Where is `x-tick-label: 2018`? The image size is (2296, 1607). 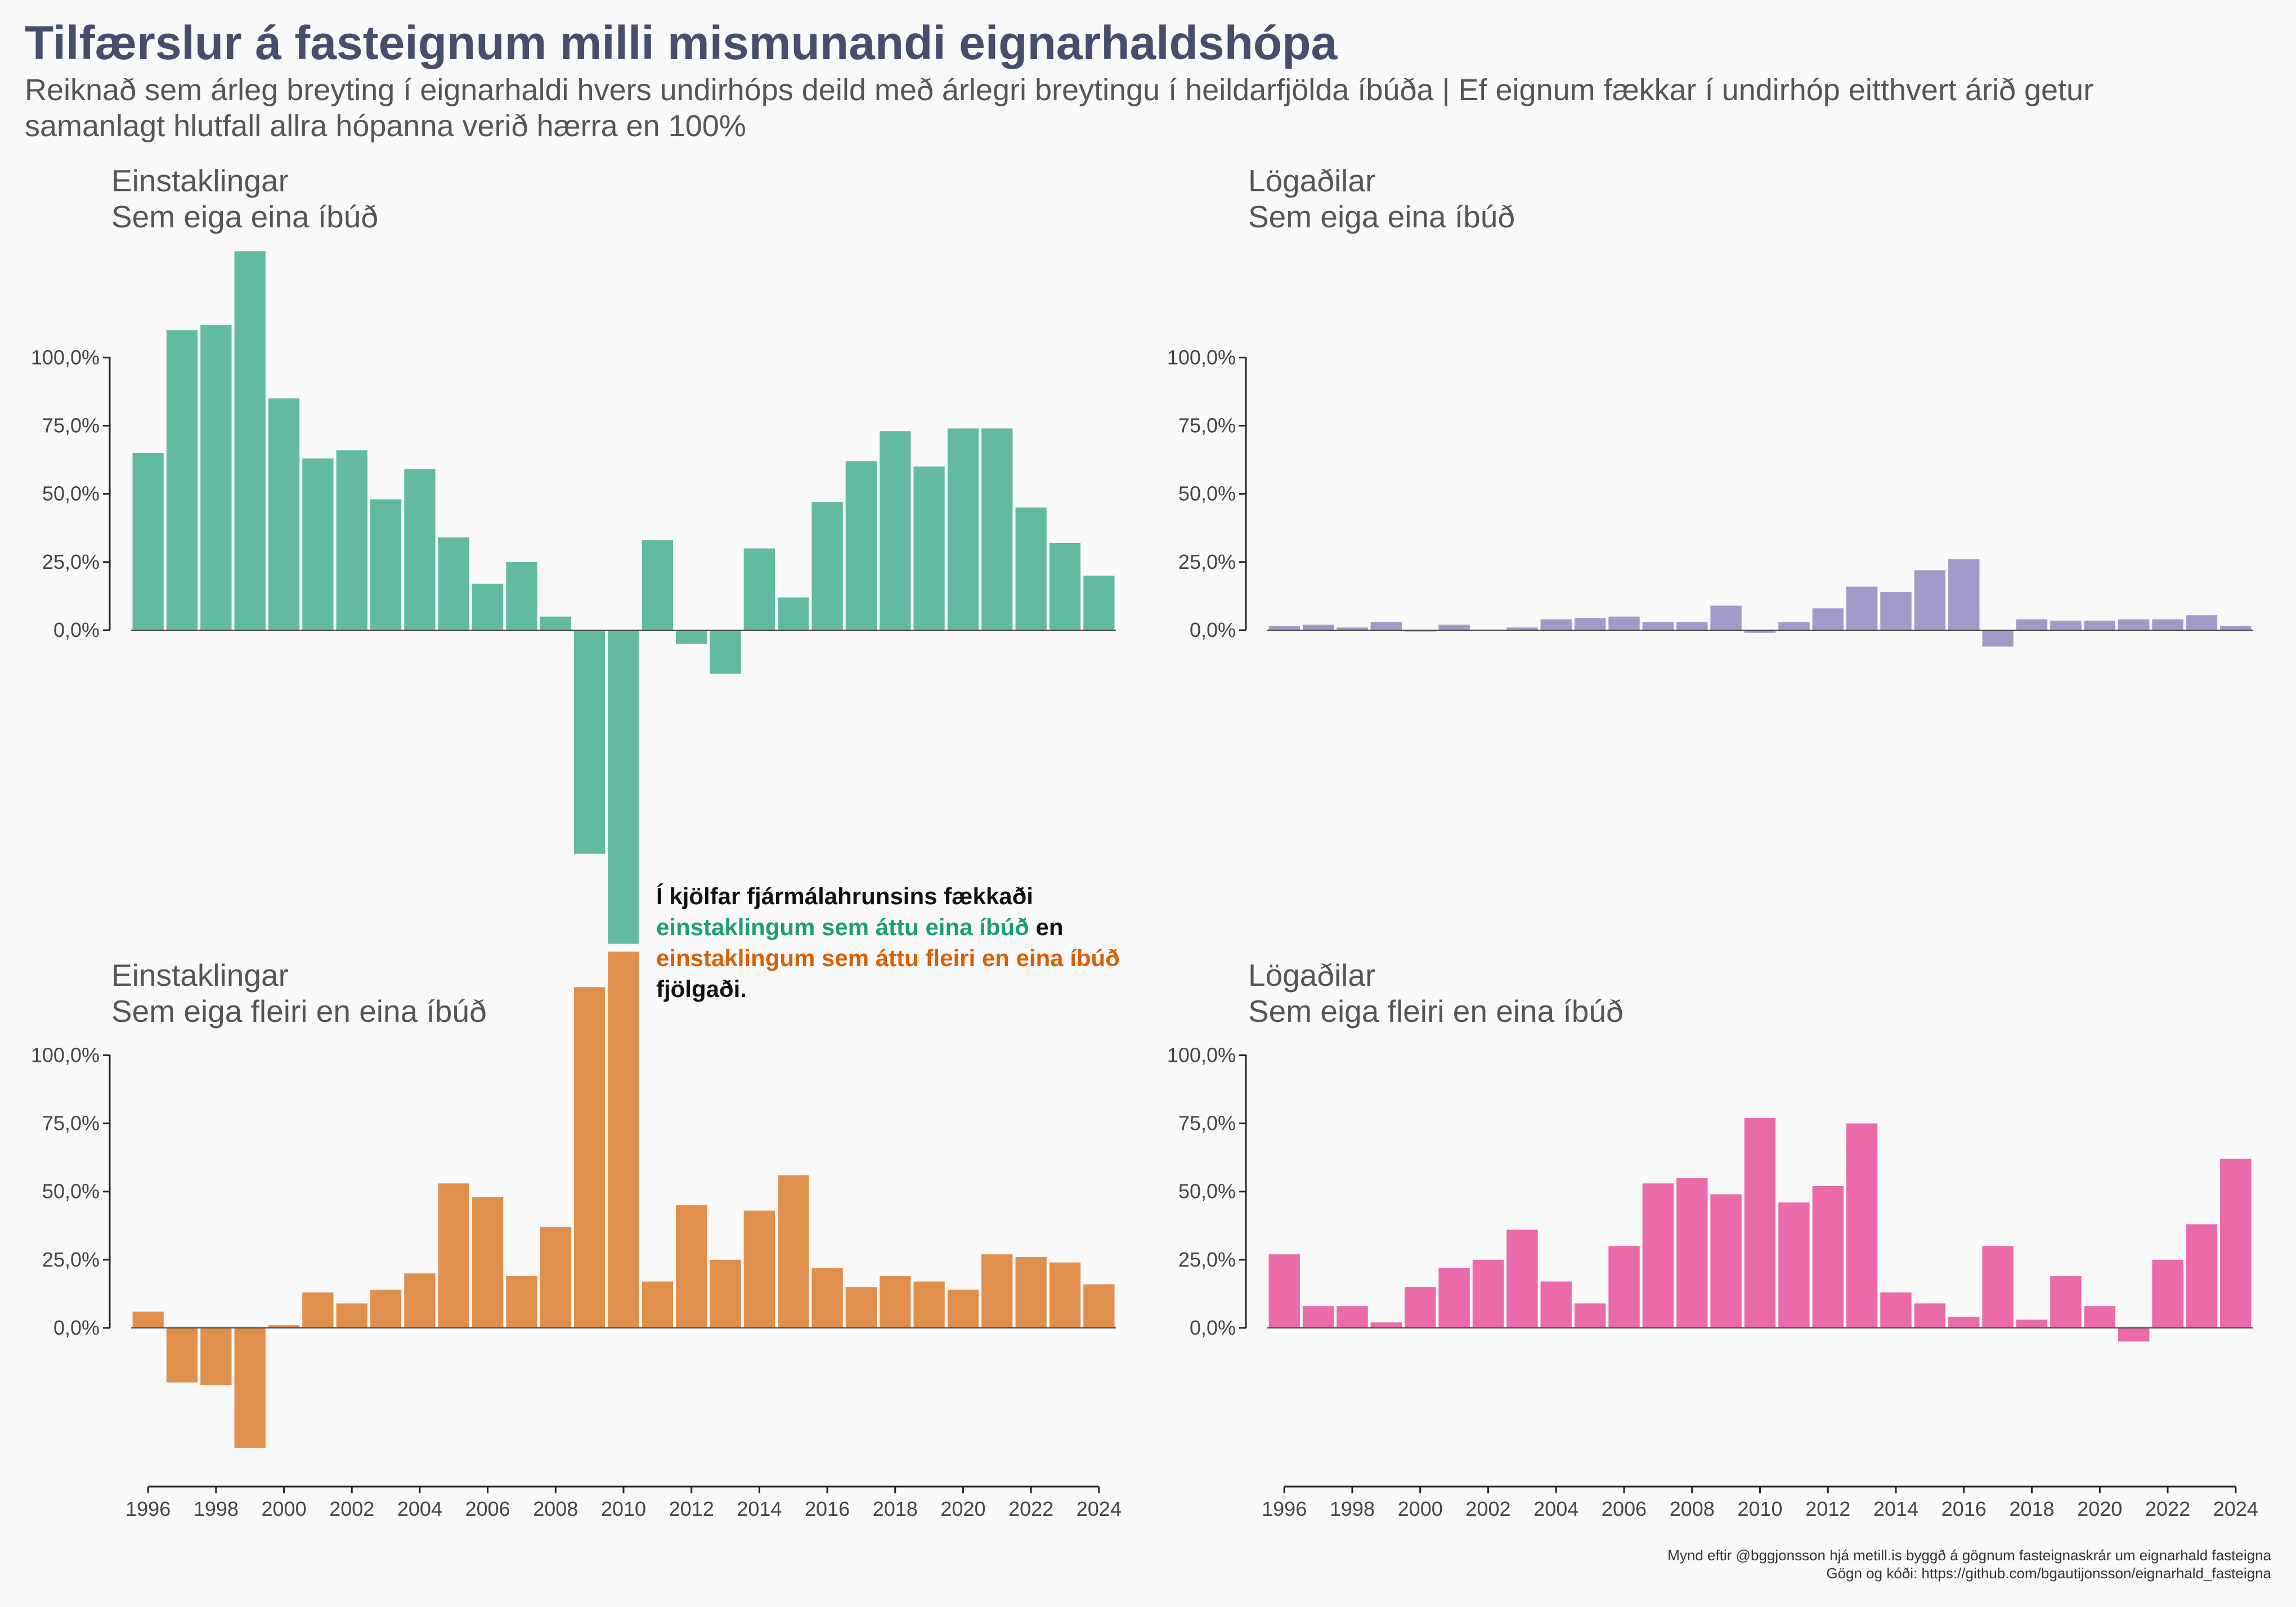
x-tick-label: 2018 is located at coordinates (895, 1509).